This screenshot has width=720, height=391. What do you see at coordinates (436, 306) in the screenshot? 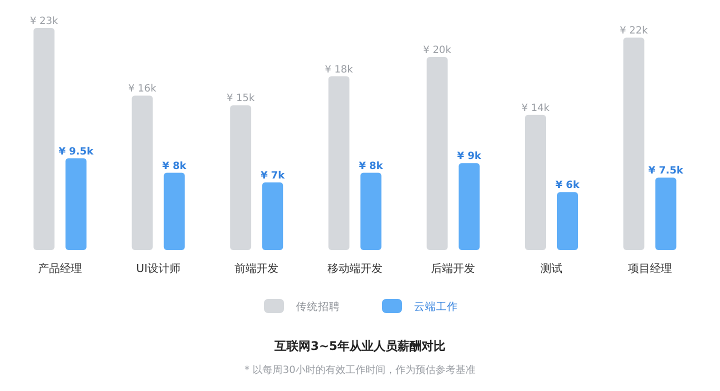
I see `legend-label: 云端工作` at bounding box center [436, 306].